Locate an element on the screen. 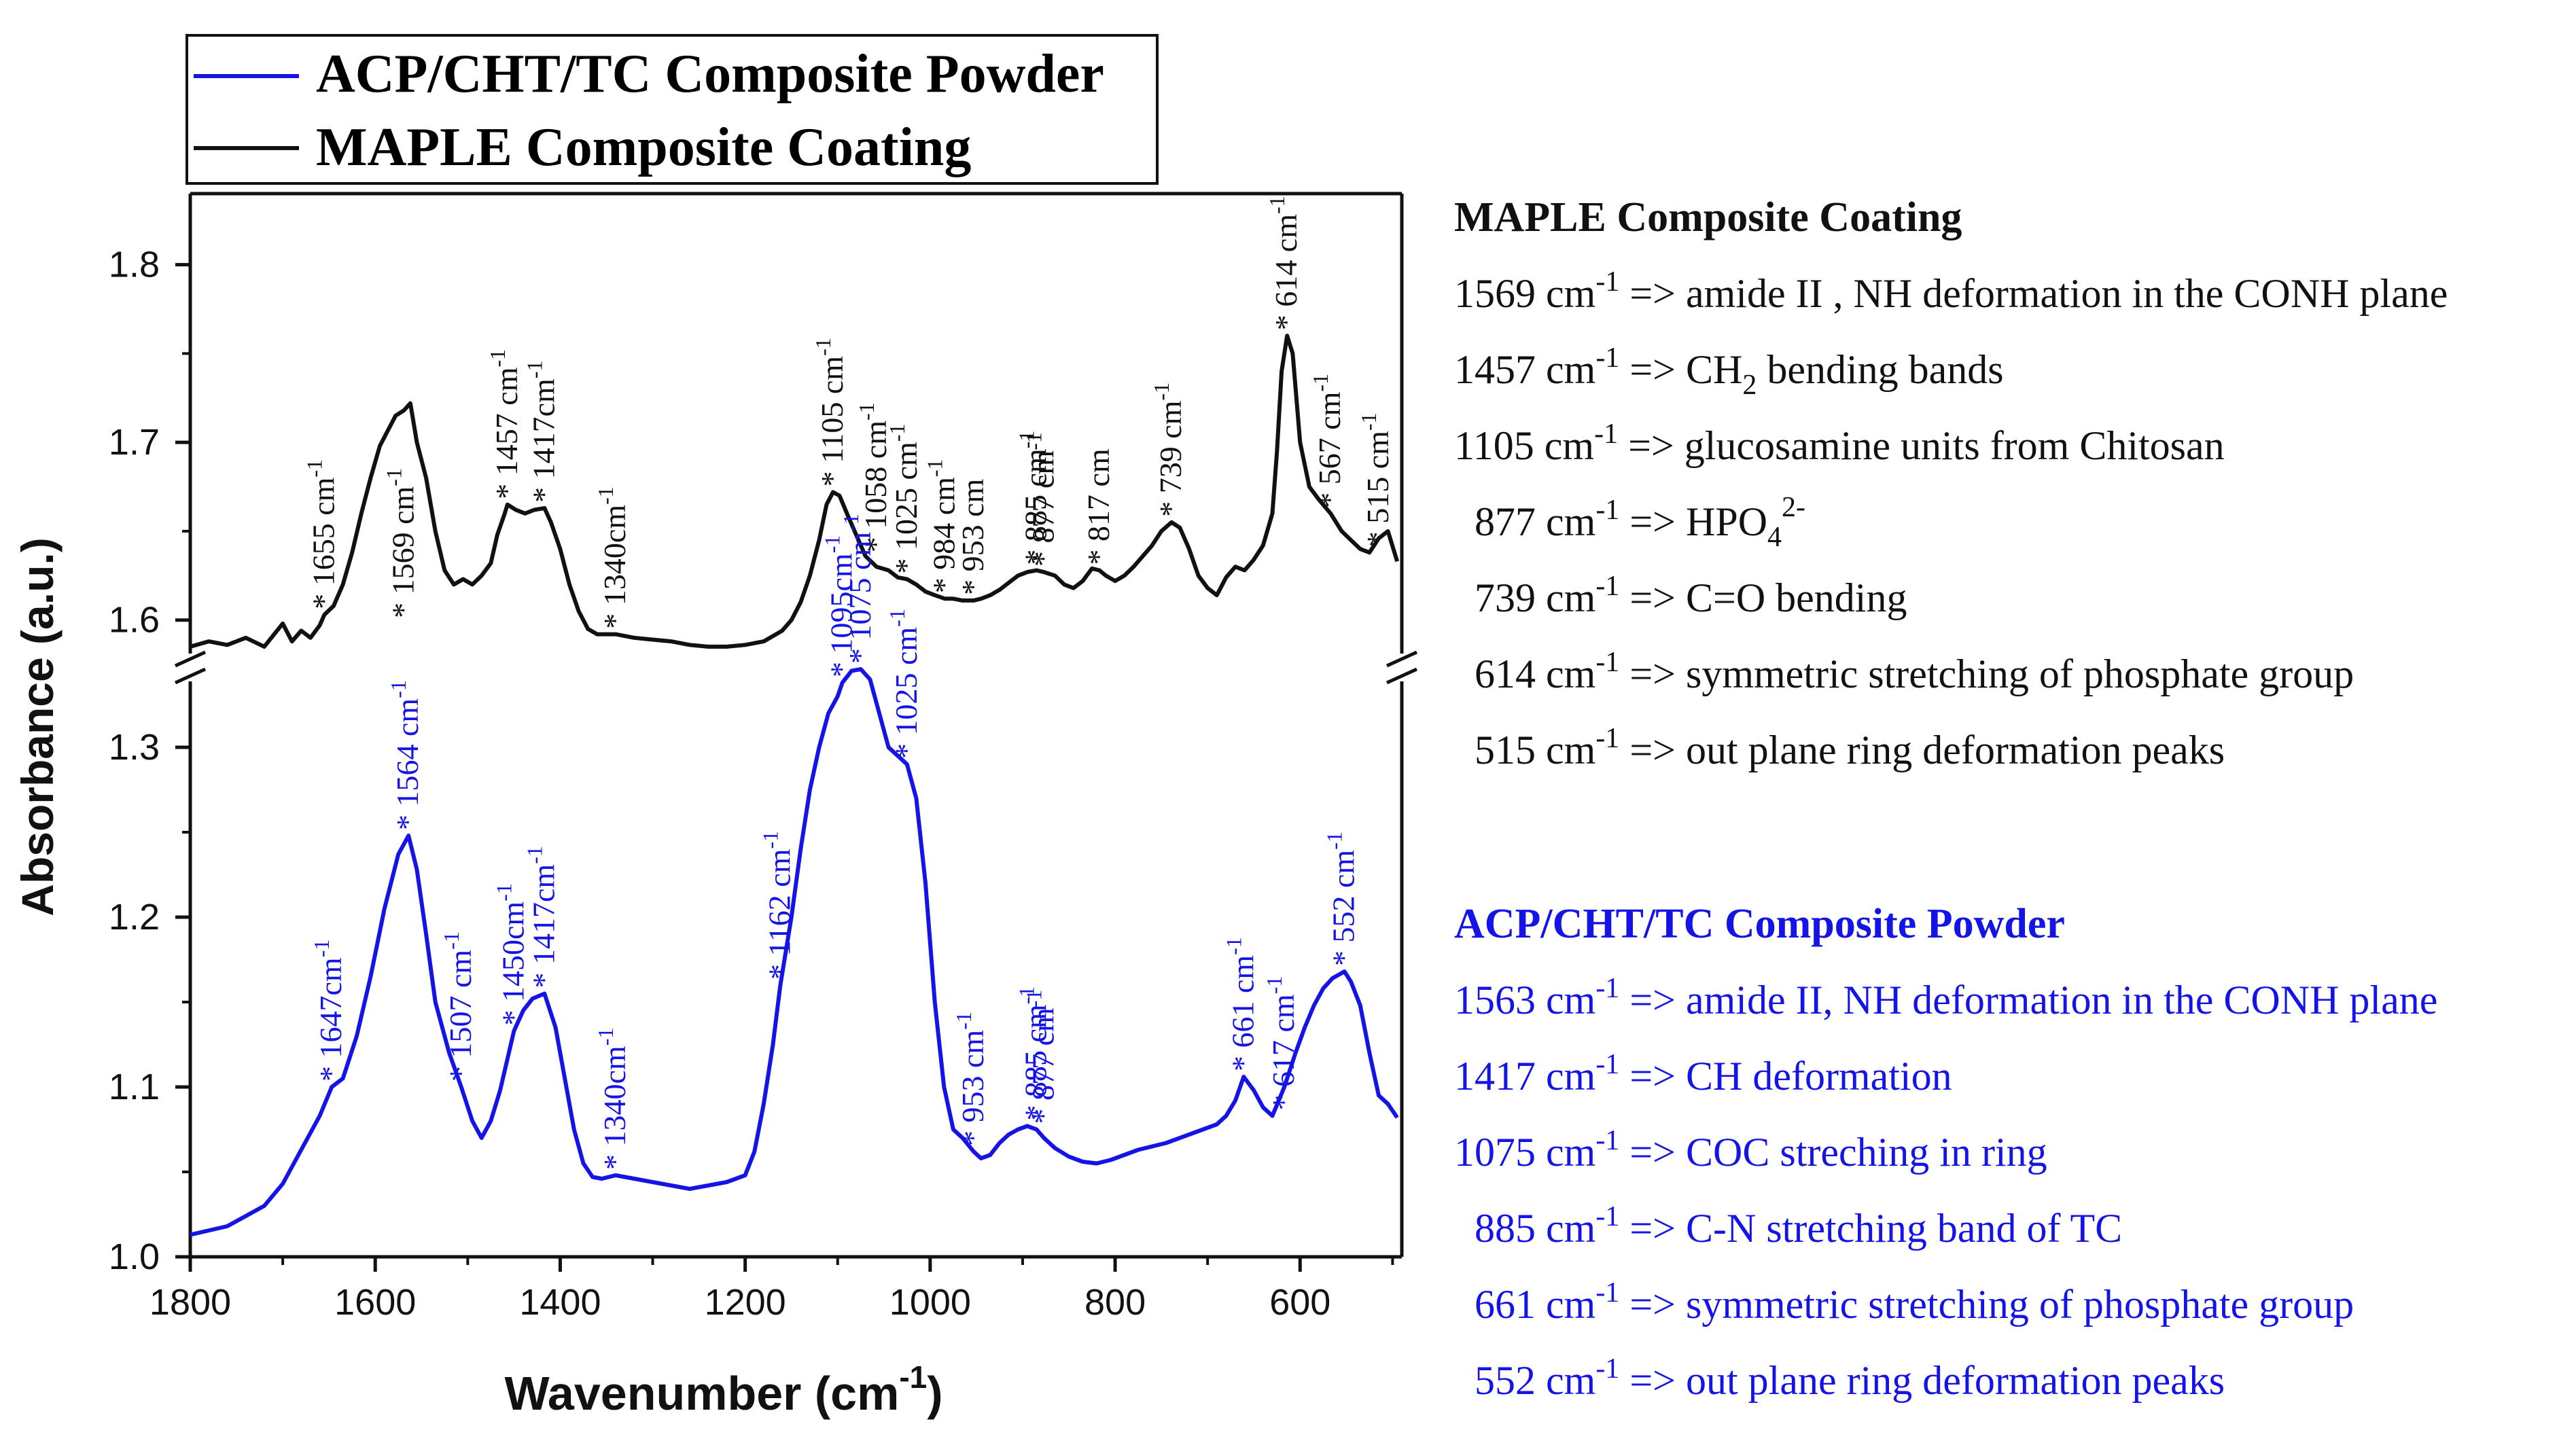 Image resolution: width=2576 pixels, height=1445 pixels. y-tick-label: 1.3 is located at coordinates (134, 747).